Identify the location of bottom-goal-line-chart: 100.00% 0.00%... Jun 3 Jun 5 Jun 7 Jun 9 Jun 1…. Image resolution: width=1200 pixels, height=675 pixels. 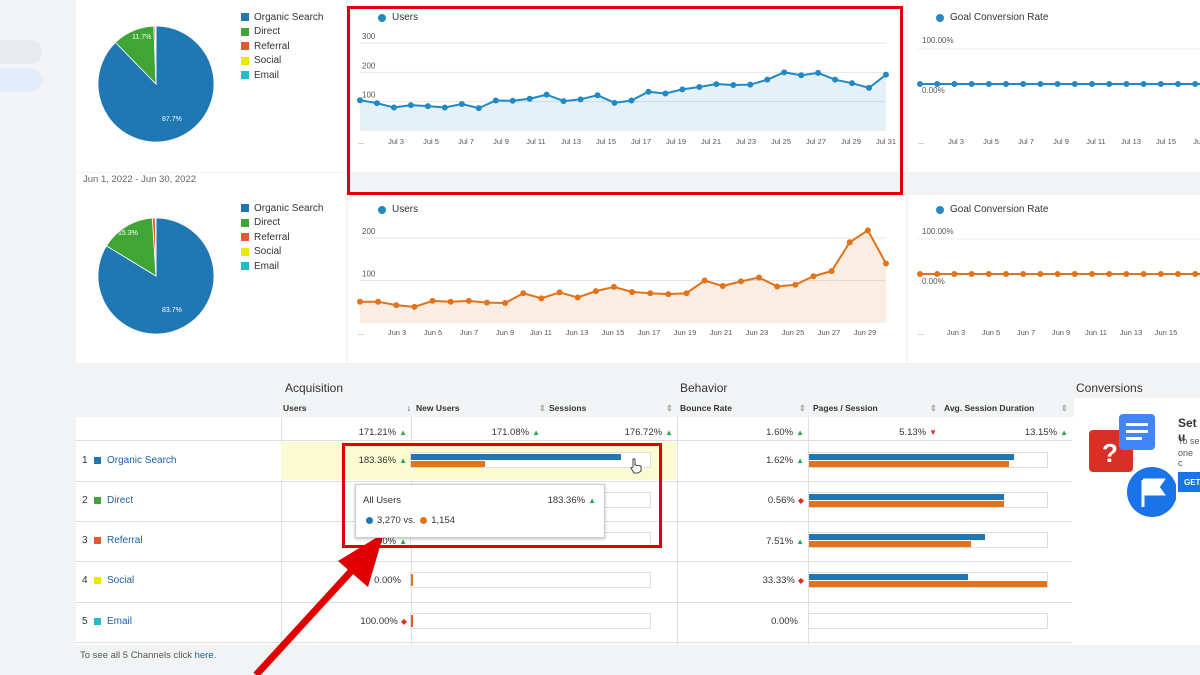
(1058, 282).